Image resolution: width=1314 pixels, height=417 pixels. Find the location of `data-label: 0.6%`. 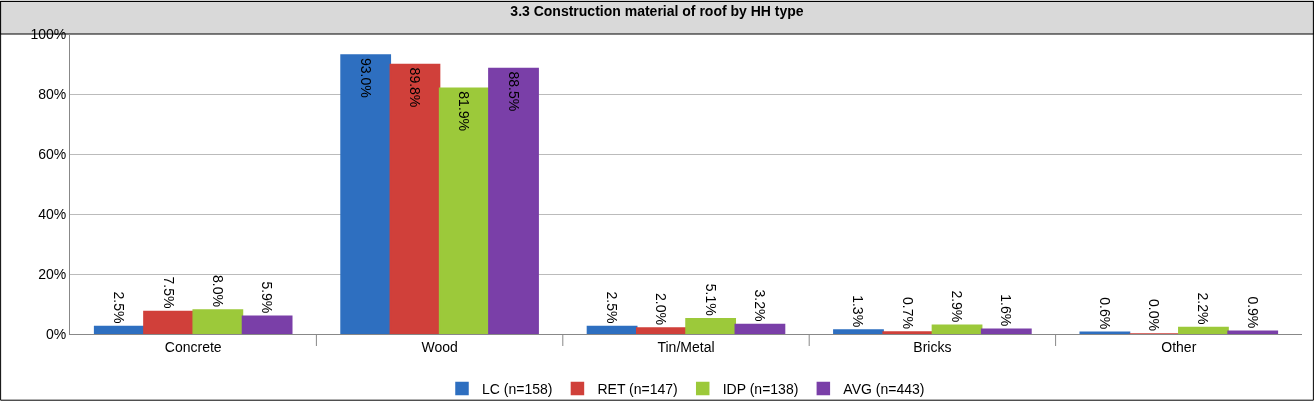

data-label: 0.6% is located at coordinates (1104, 313).